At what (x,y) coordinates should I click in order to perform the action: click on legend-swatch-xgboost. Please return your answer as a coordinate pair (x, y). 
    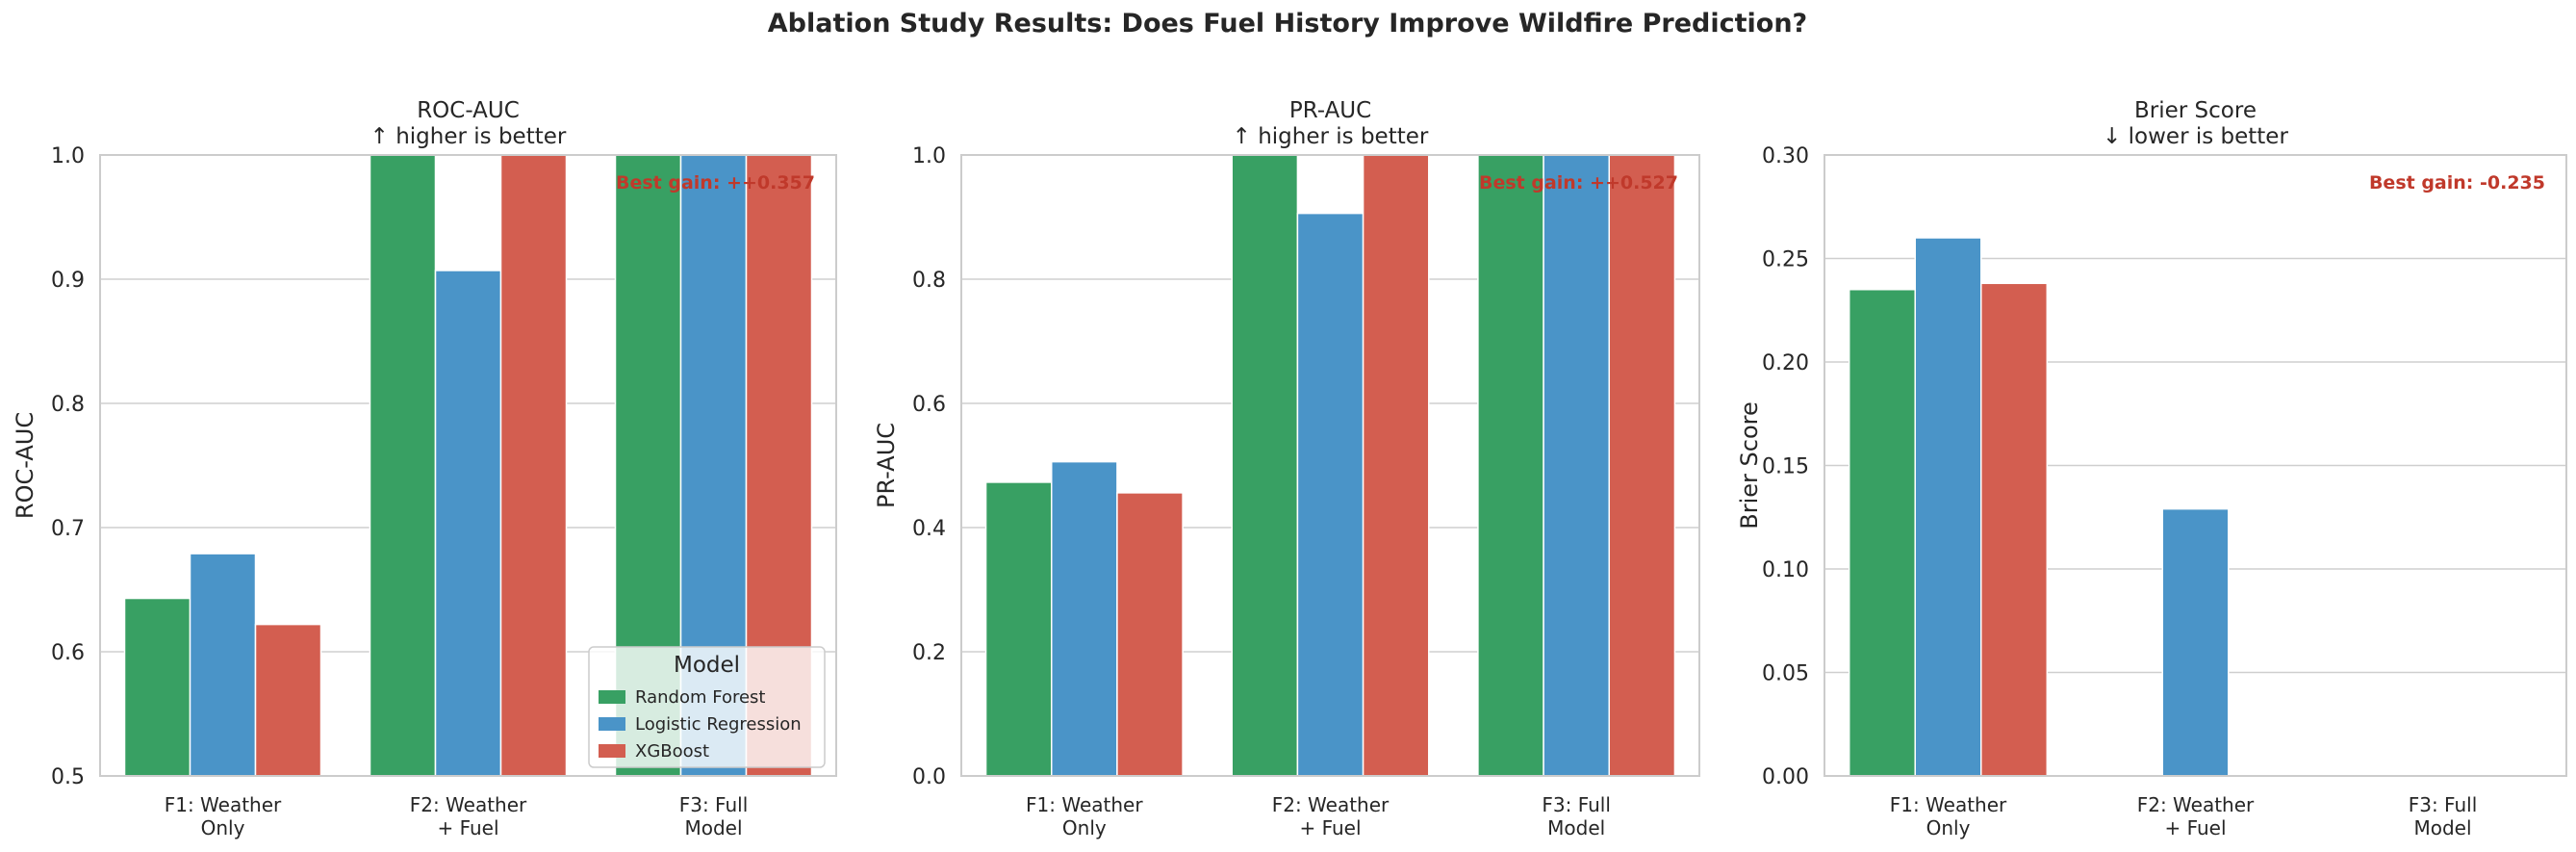
    Looking at the image, I should click on (612, 751).